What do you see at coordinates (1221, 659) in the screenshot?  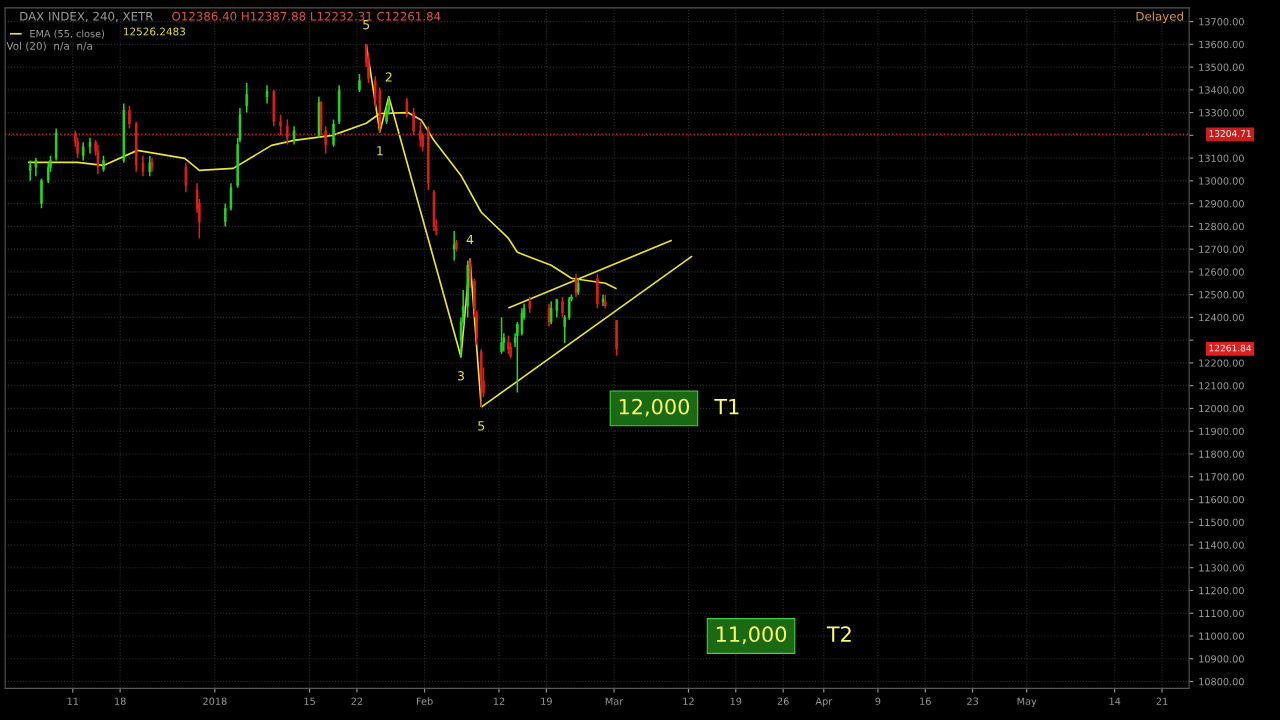 I see `y-tick-label: 10900.00` at bounding box center [1221, 659].